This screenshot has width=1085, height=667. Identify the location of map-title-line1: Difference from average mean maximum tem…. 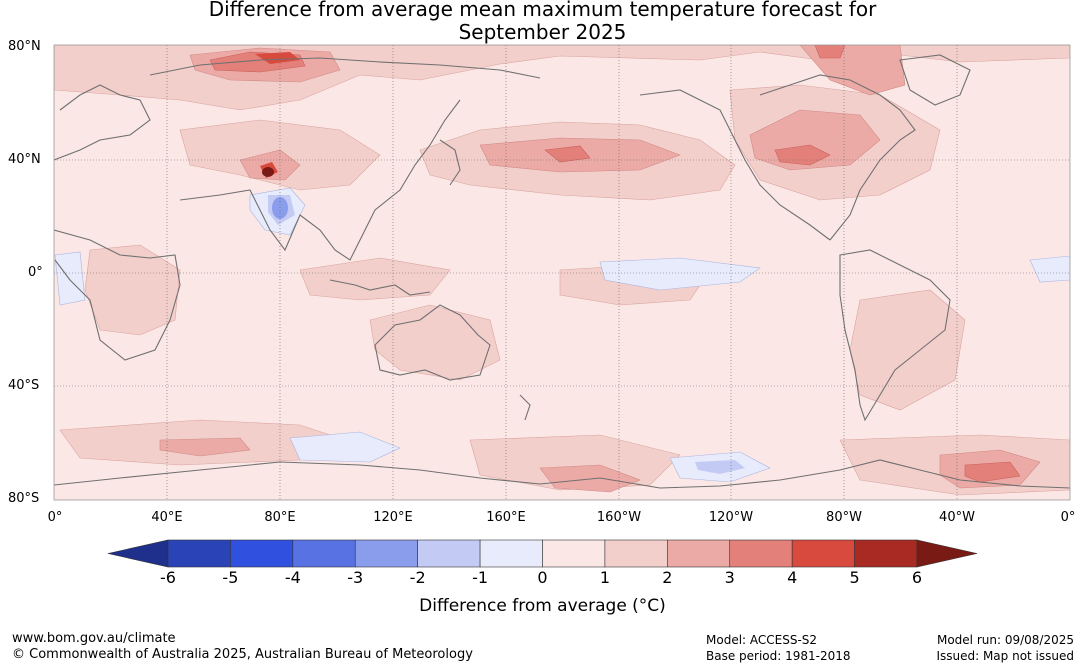
(542, 10).